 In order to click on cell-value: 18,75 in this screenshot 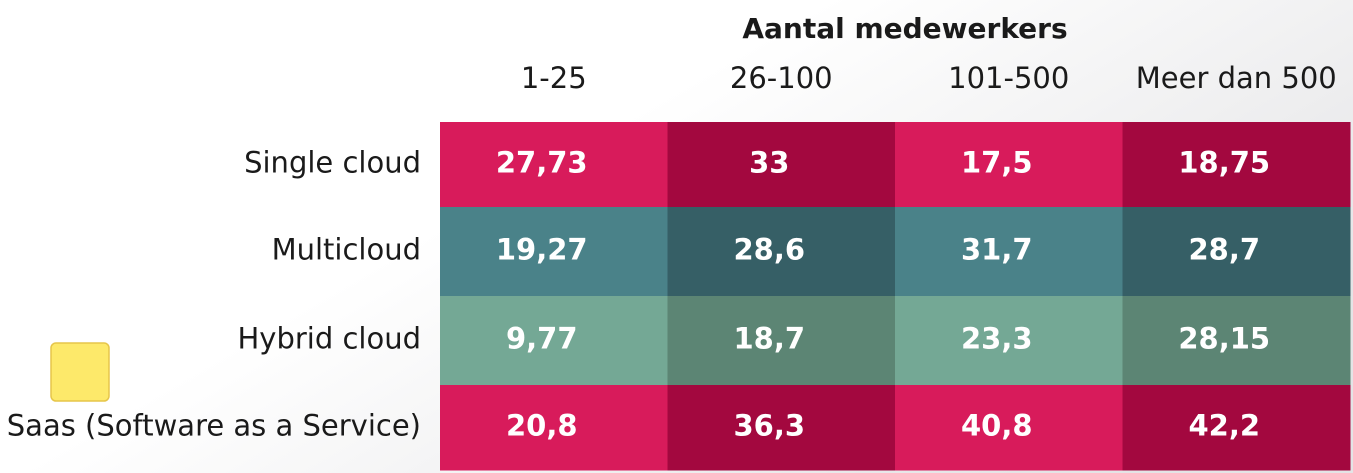, I will do `click(1224, 163)`.